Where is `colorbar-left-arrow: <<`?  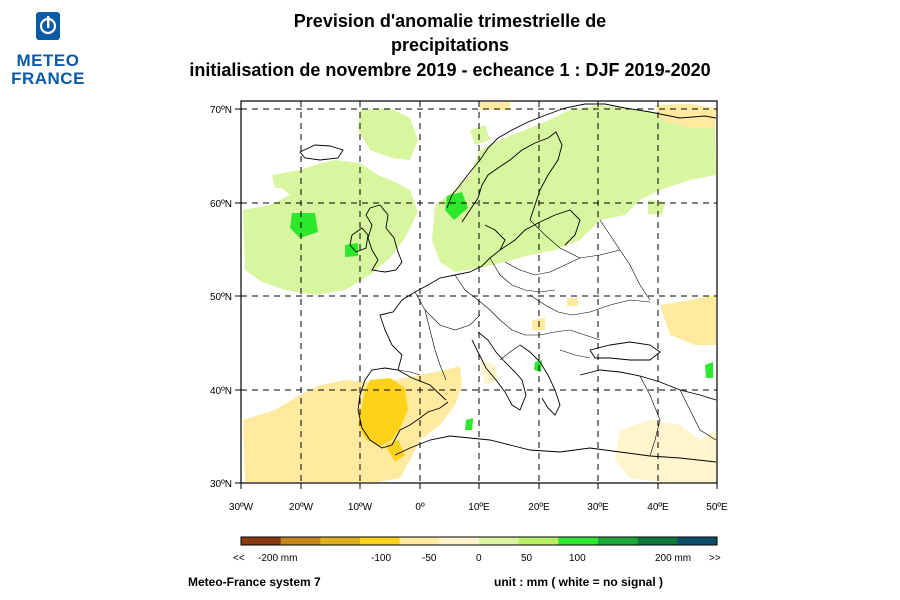
colorbar-left-arrow: << is located at coordinates (239, 558).